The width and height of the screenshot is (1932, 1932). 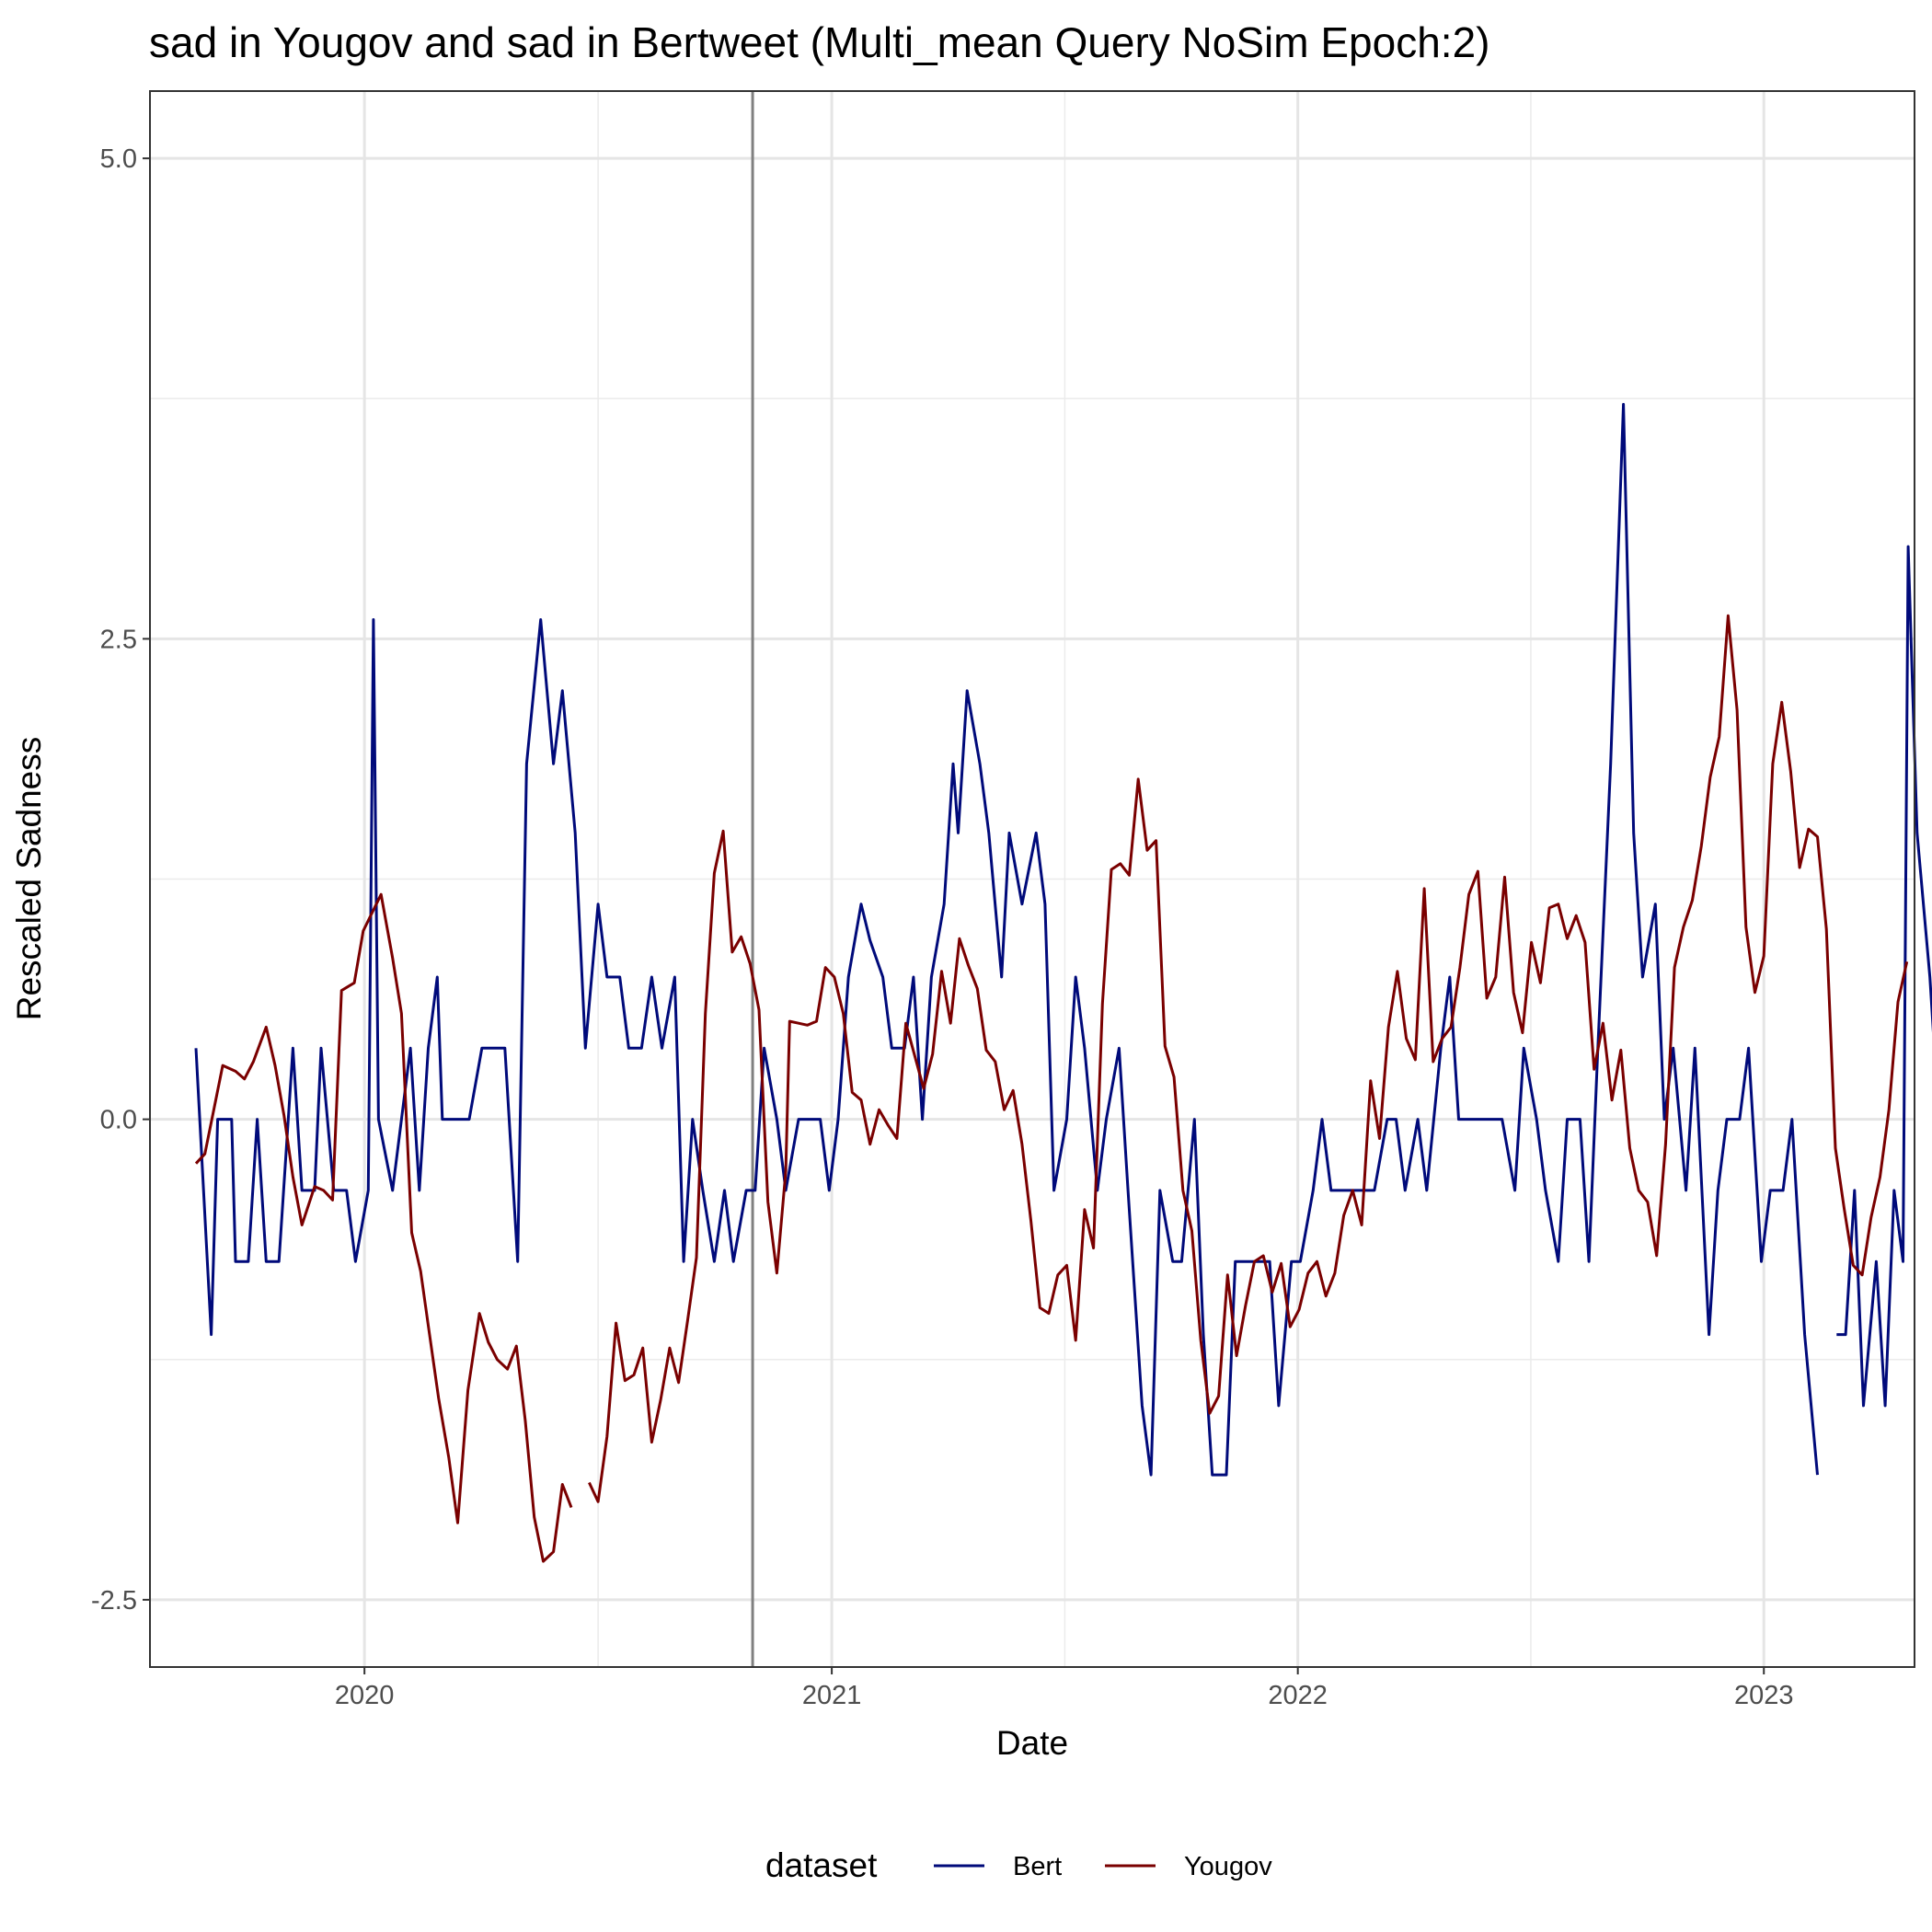 I want to click on y-axis-title: Rescaled Sadness, so click(x=29, y=879).